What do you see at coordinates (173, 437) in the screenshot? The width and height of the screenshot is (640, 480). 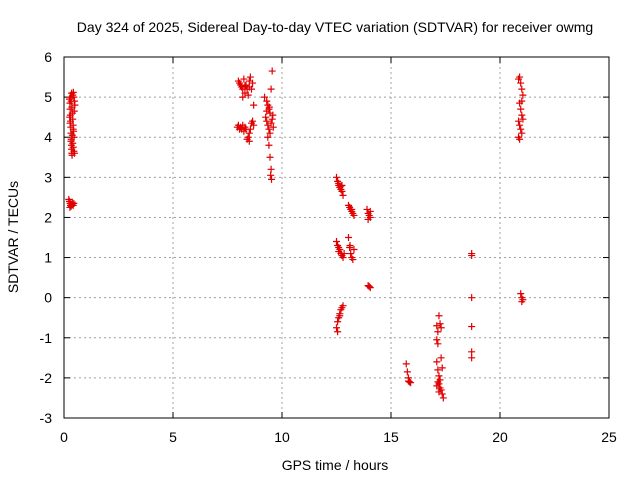 I see `x-tick-label: 5` at bounding box center [173, 437].